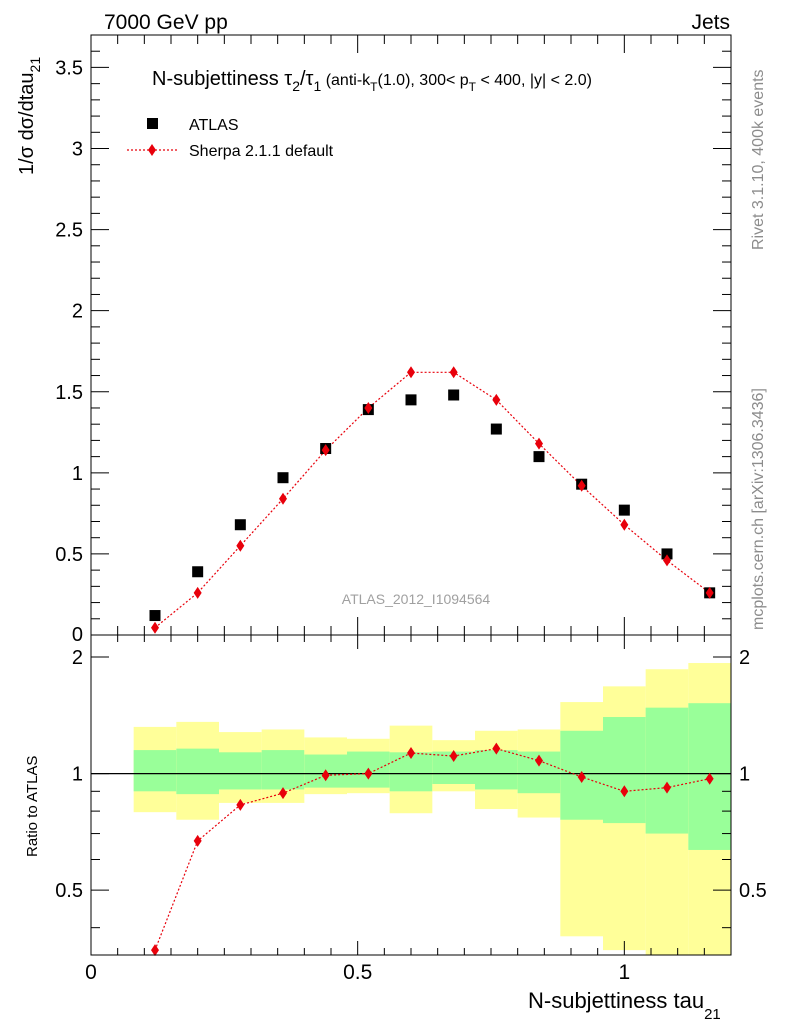 This screenshot has height=1024, width=786. I want to click on title-base: N-subjettiness τ, so click(222, 79).